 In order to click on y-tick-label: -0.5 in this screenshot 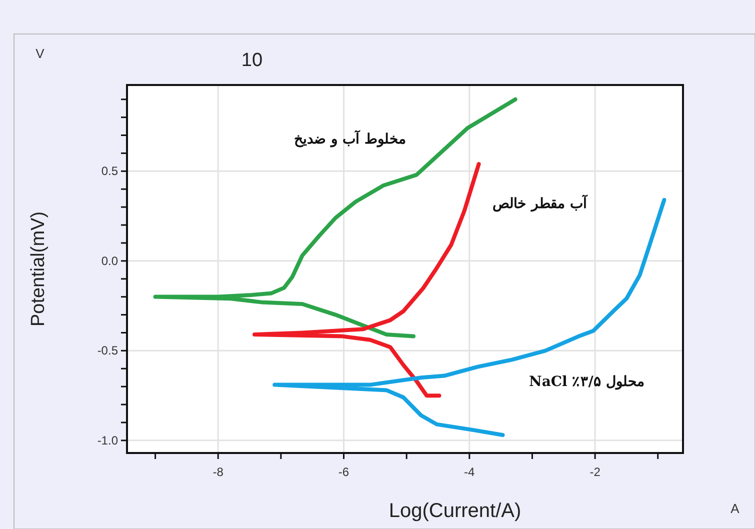, I will do `click(107, 351)`.